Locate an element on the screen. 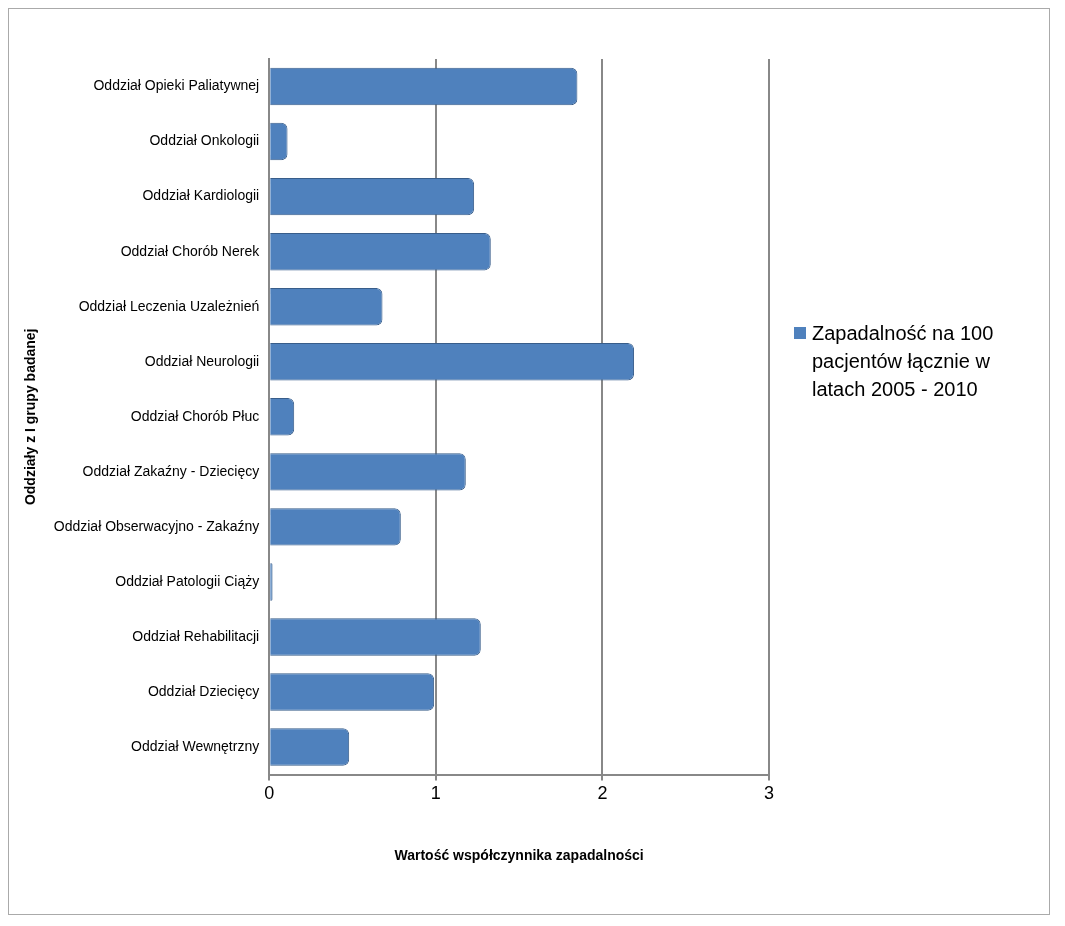 Image resolution: width=1065 pixels, height=926 pixels. y-tick-label: Oddział Neurologii is located at coordinates (202, 360).